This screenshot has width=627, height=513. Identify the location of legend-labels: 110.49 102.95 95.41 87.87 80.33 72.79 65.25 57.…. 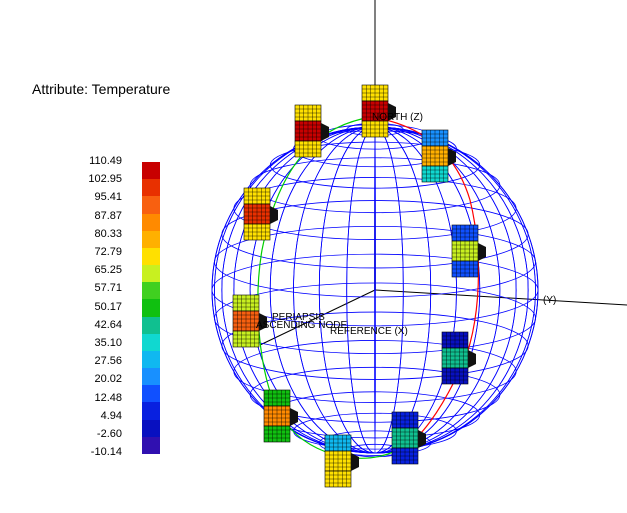
(92, 310).